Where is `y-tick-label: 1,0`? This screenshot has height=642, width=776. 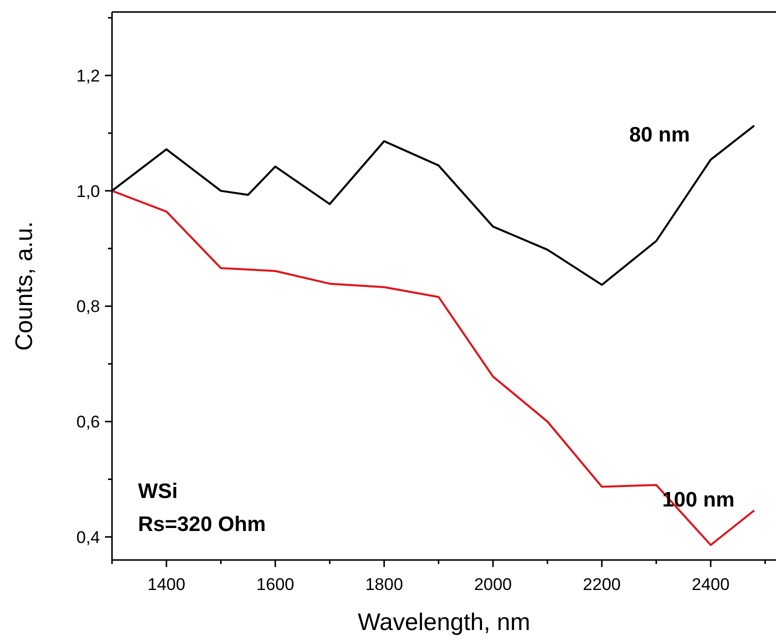 y-tick-label: 1,0 is located at coordinates (88, 191).